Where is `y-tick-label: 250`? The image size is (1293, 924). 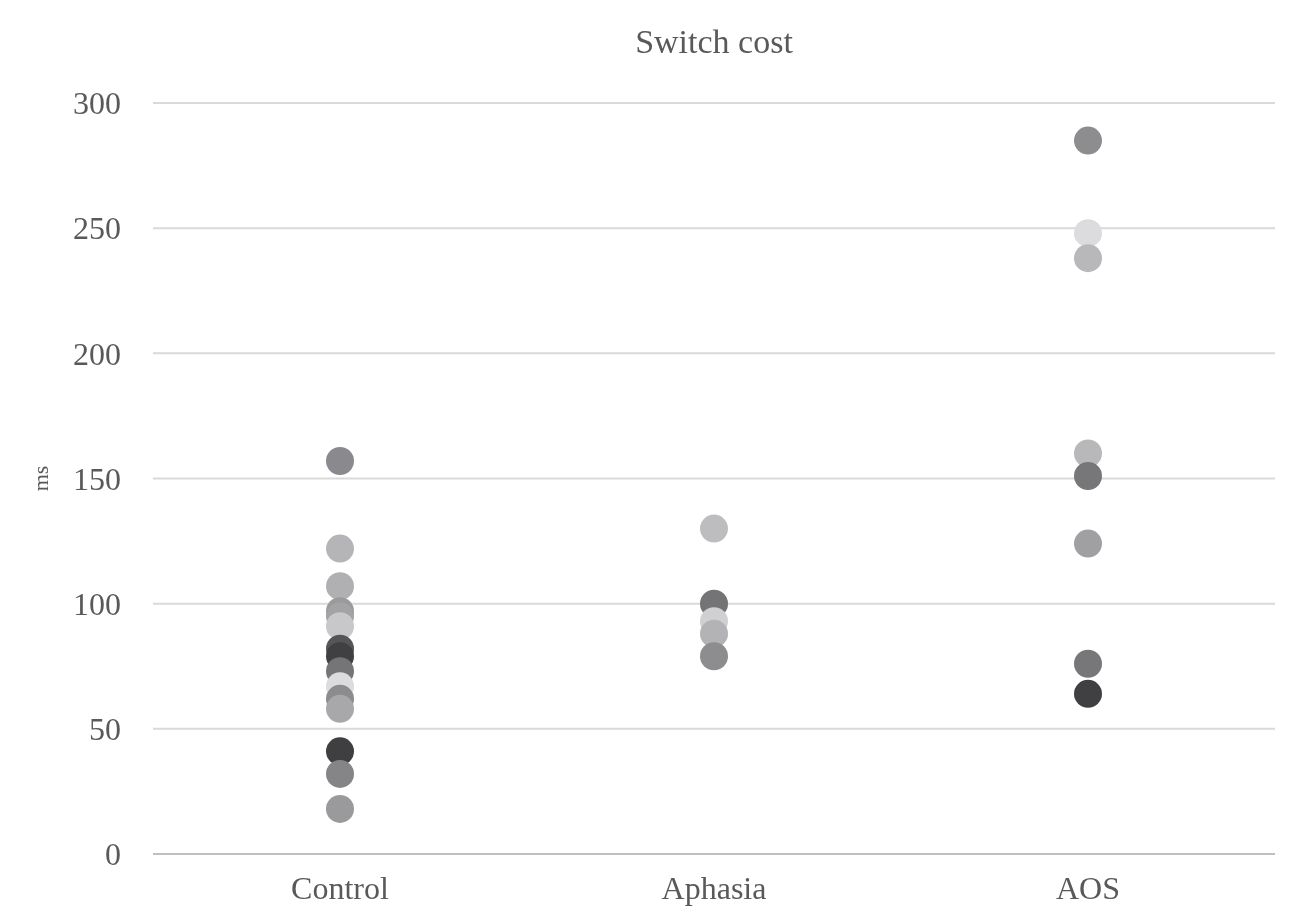
y-tick-label: 250 is located at coordinates (97, 228).